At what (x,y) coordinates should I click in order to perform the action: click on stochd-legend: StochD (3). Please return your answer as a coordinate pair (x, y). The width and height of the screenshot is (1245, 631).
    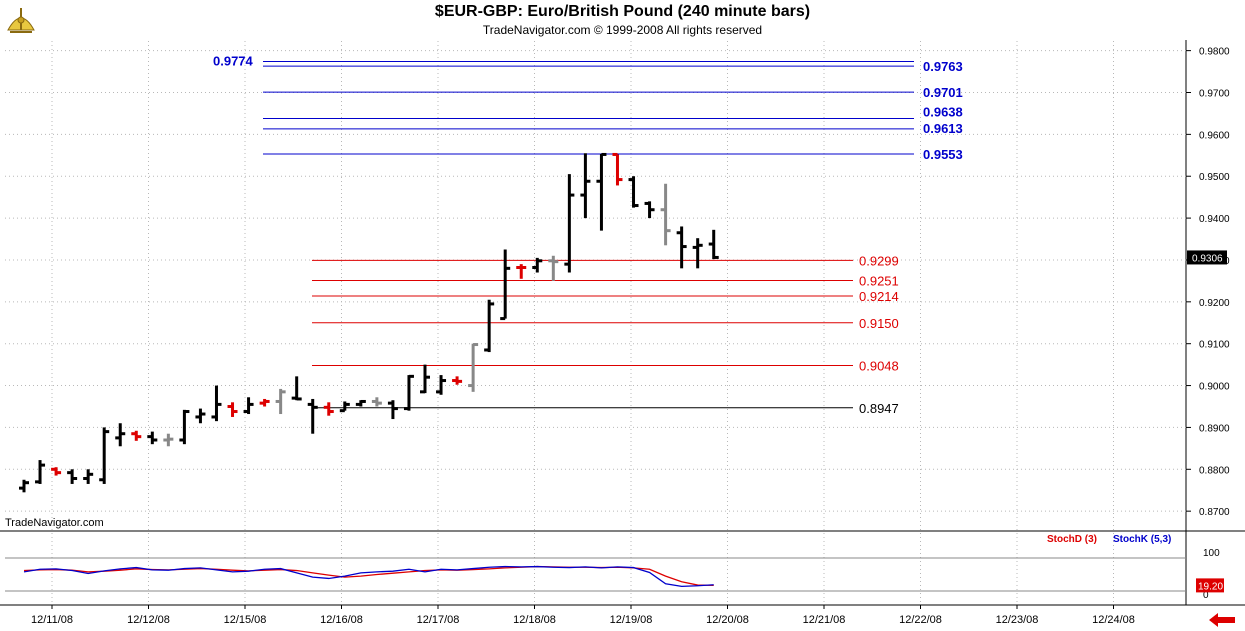
    Looking at the image, I should click on (1072, 539).